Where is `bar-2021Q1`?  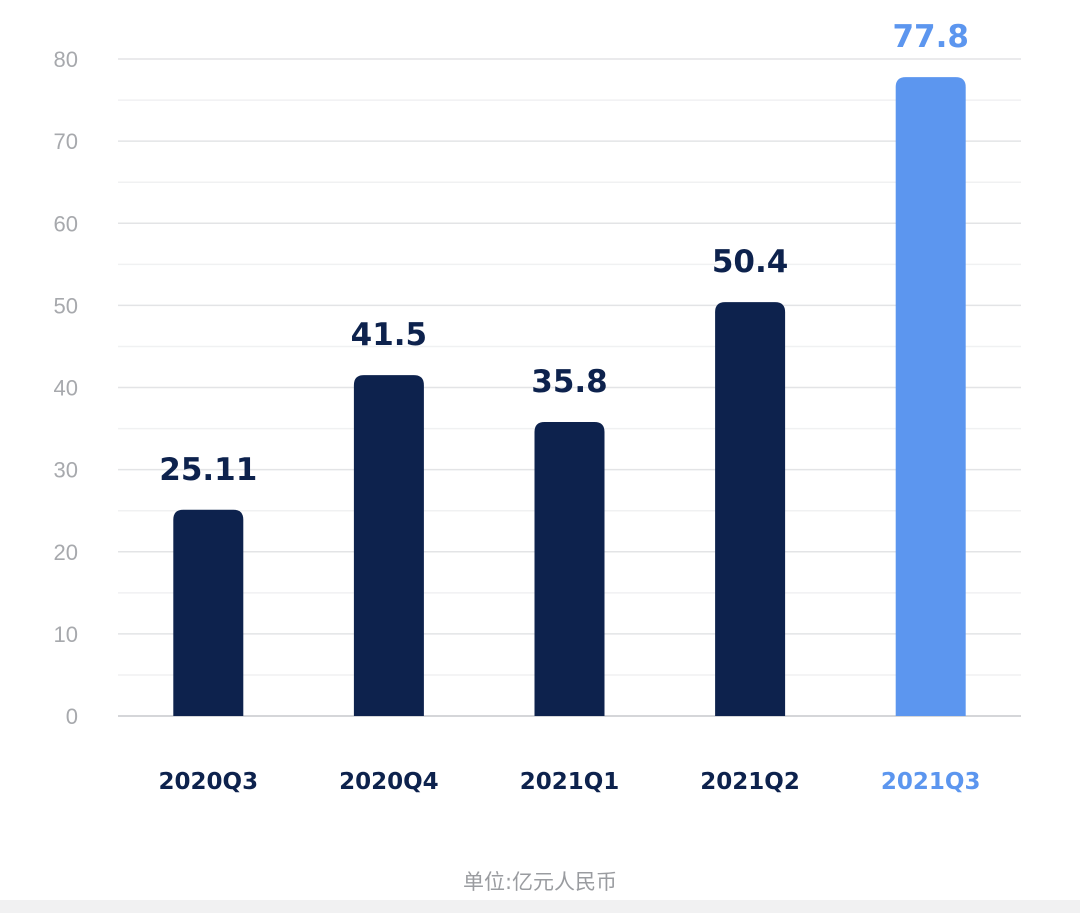 bar-2021Q1 is located at coordinates (569, 568).